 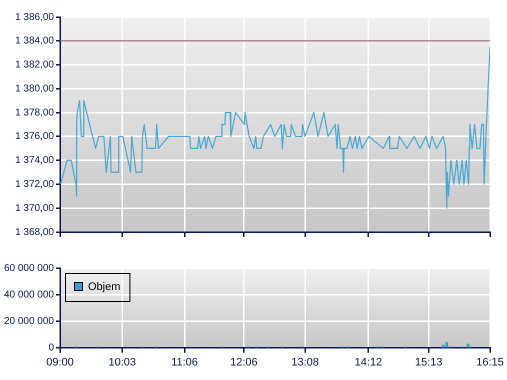 What do you see at coordinates (34, 184) in the screenshot?
I see `y-tick-label: 1 372,00` at bounding box center [34, 184].